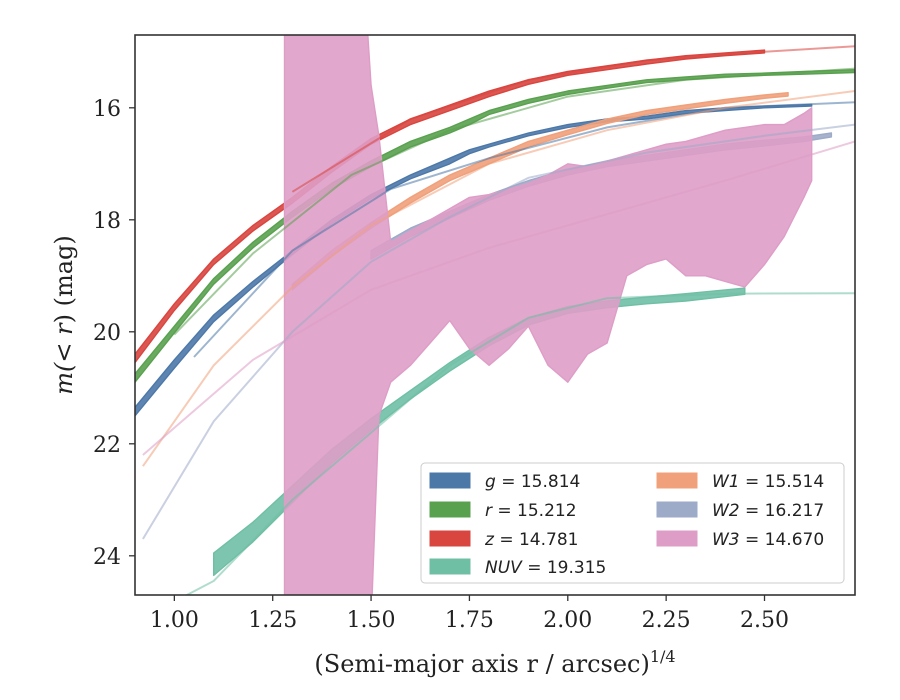 The width and height of the screenshot is (900, 700). I want to click on x-tick-label: 2.50, so click(764, 620).